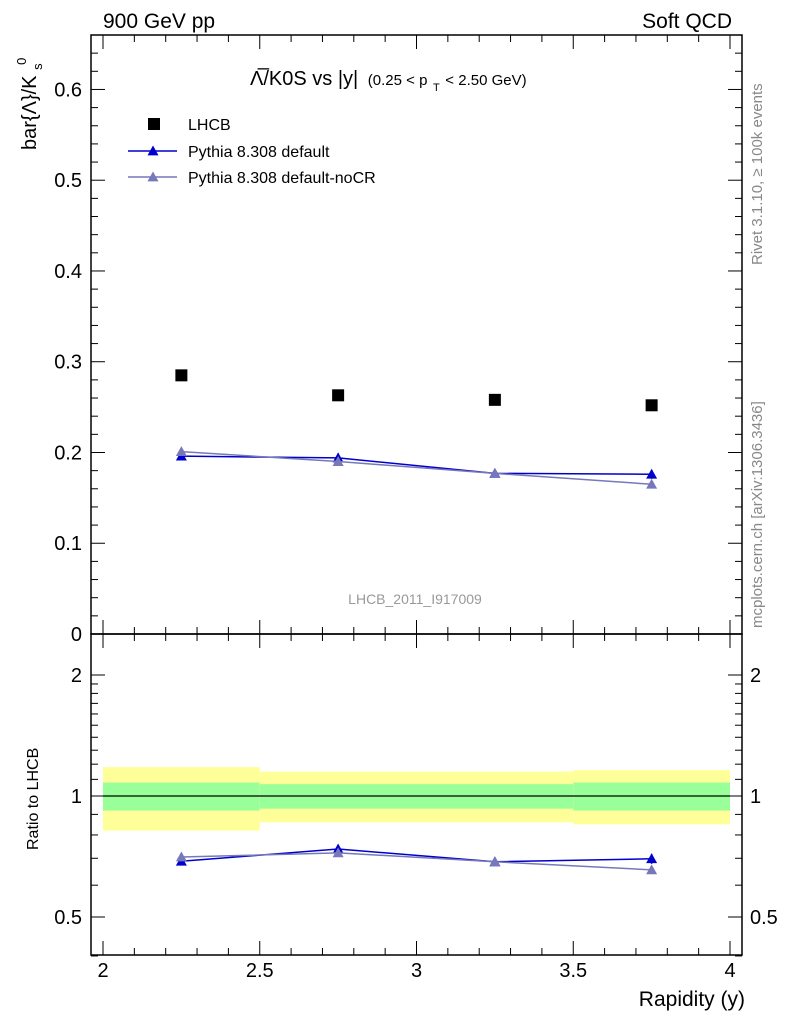 This screenshot has width=786, height=1024. What do you see at coordinates (33, 799) in the screenshot?
I see `ratio-y-axis-label: Ratio to LHCB` at bounding box center [33, 799].